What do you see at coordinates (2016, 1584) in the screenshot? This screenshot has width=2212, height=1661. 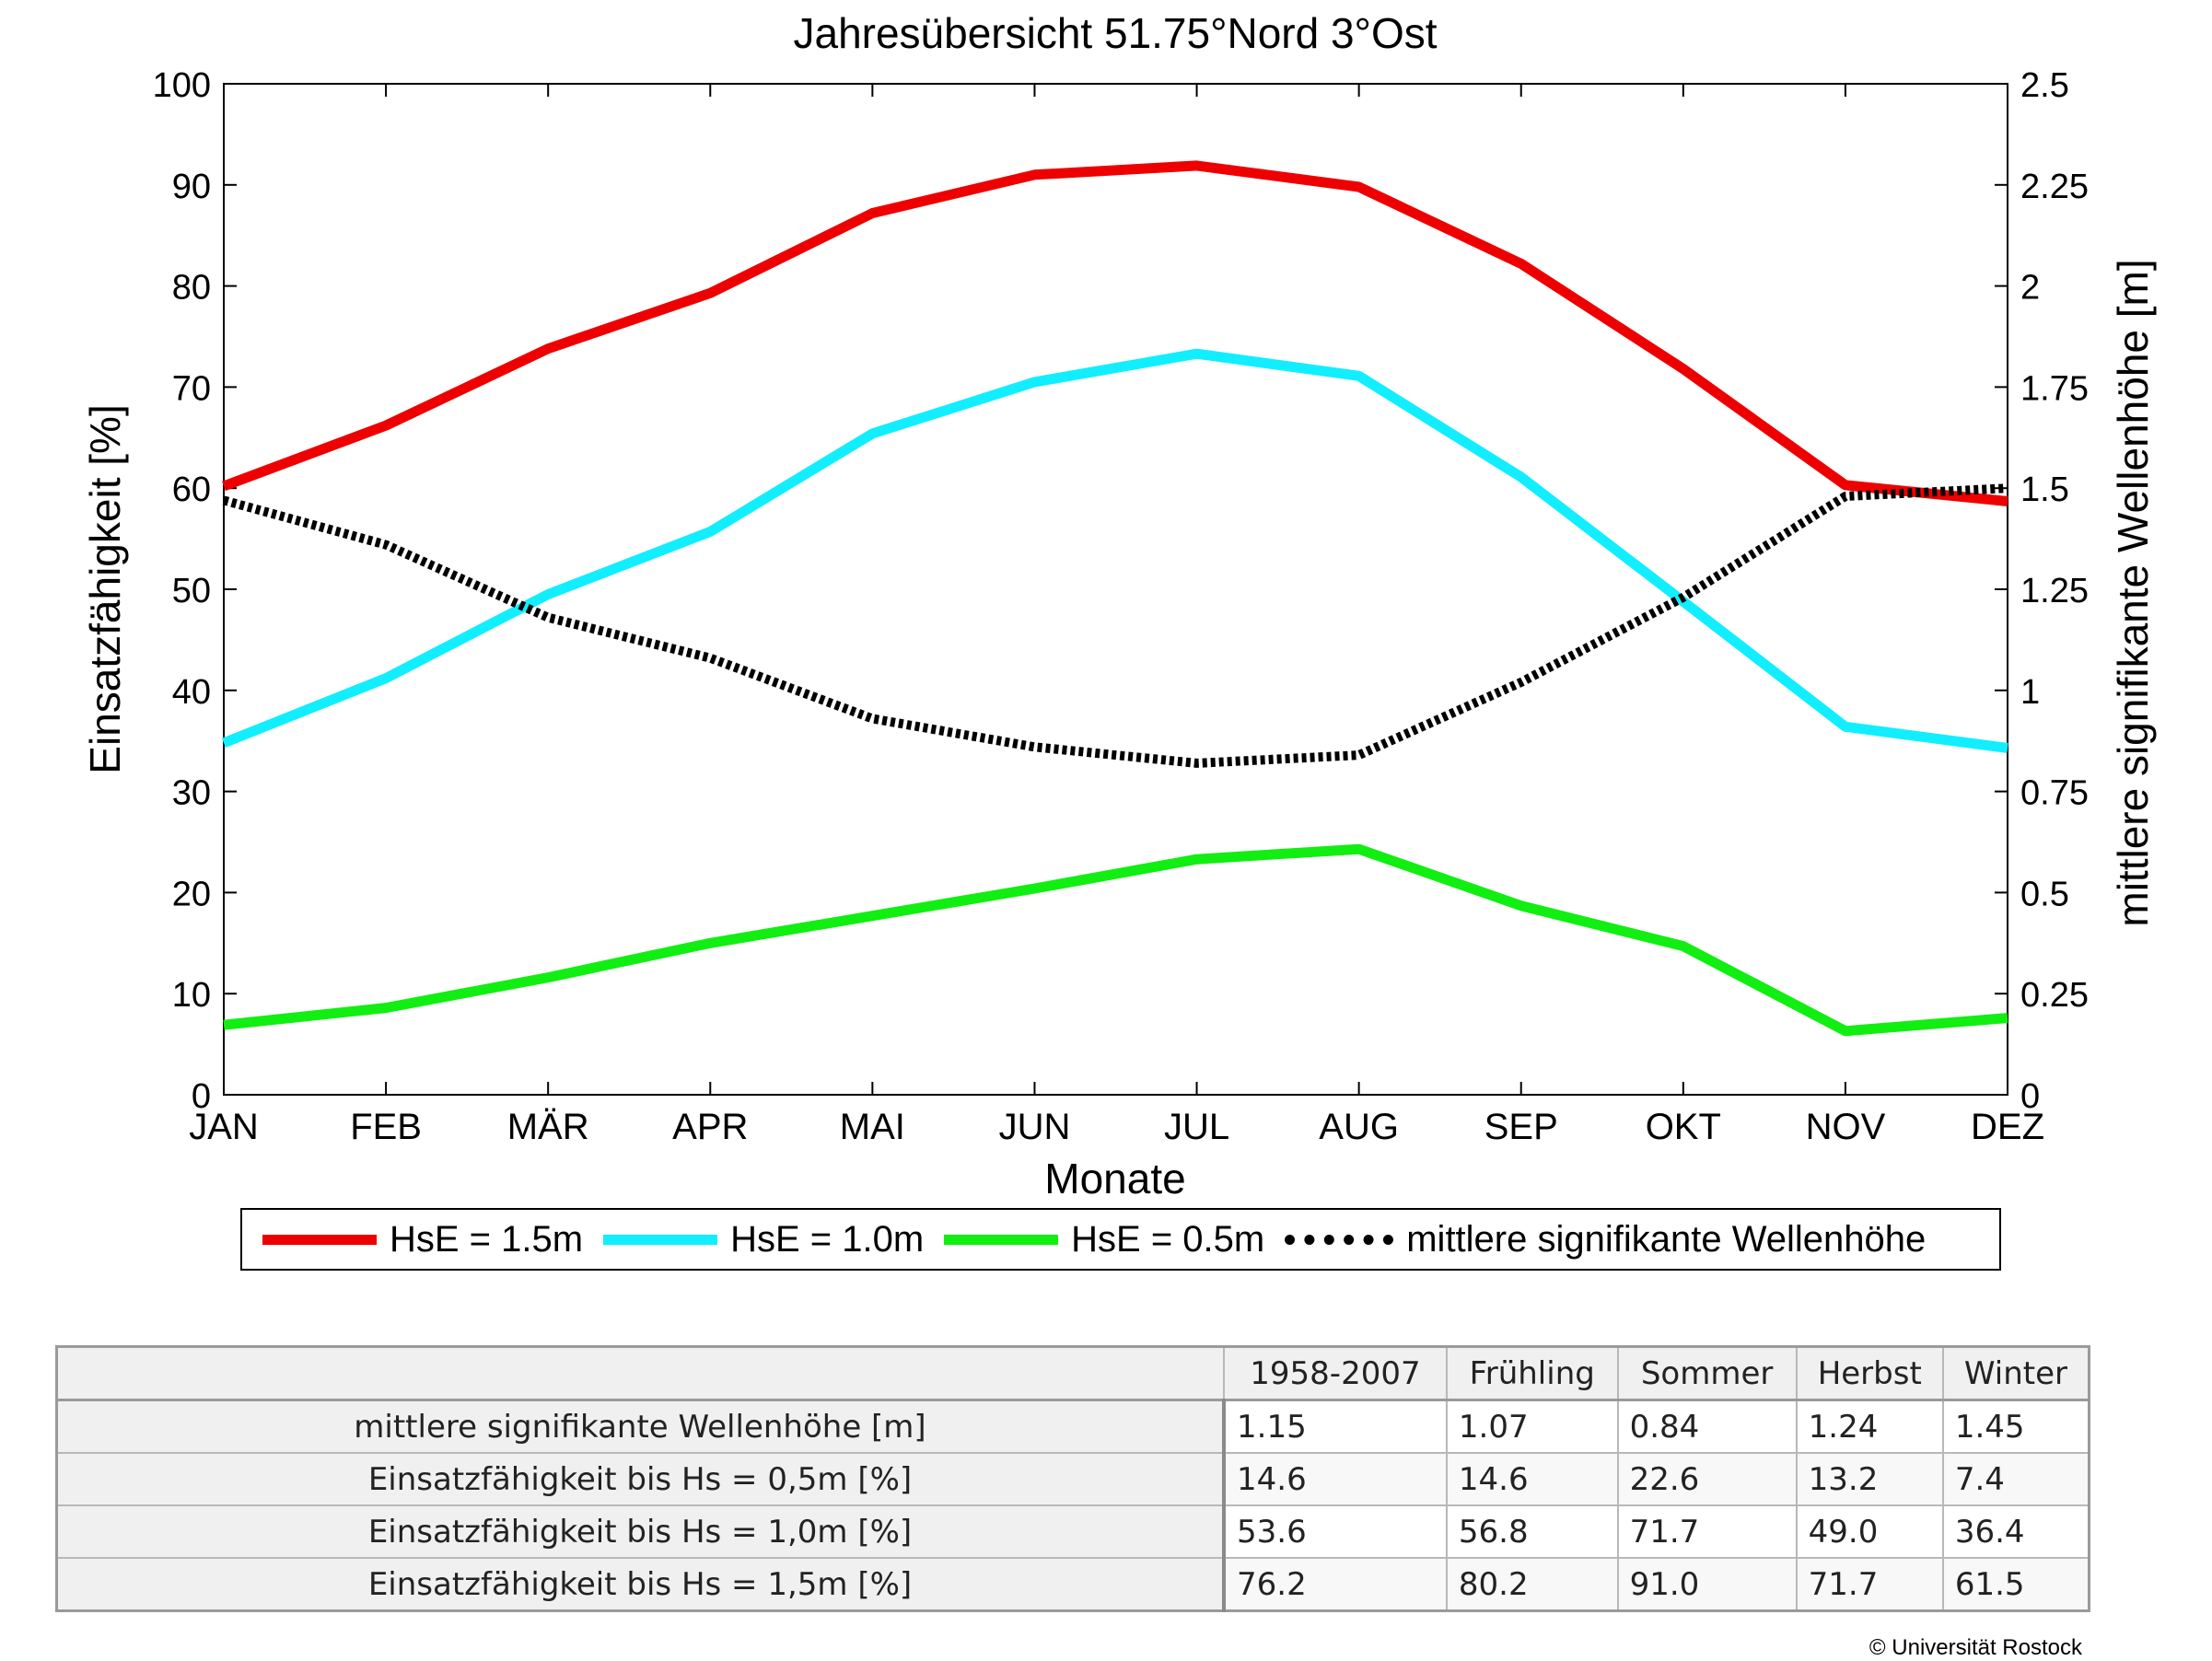 I see `table-cell: 61.5` at bounding box center [2016, 1584].